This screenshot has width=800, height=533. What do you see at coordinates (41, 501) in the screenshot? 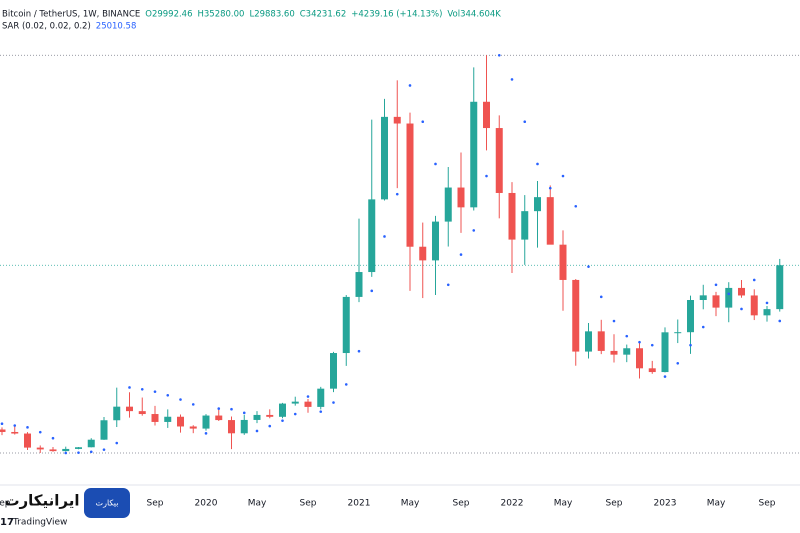
I see `logo-brand: ایرانیکارت` at bounding box center [41, 501].